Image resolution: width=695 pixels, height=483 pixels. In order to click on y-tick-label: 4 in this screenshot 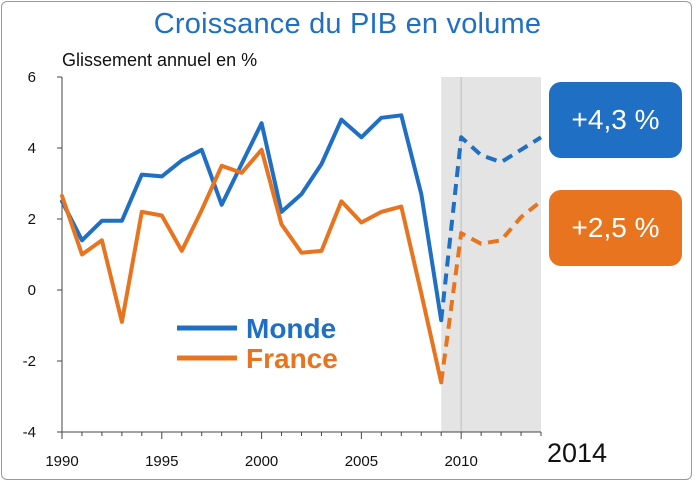, I will do `click(32, 148)`.